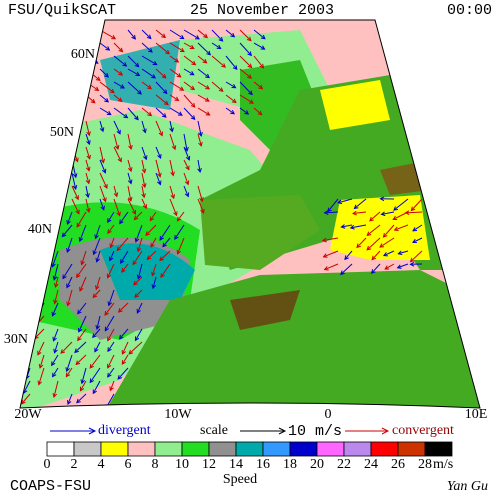 Image resolution: width=500 pixels, height=500 pixels. I want to click on colorbar-tick-label: 14, so click(236, 464).